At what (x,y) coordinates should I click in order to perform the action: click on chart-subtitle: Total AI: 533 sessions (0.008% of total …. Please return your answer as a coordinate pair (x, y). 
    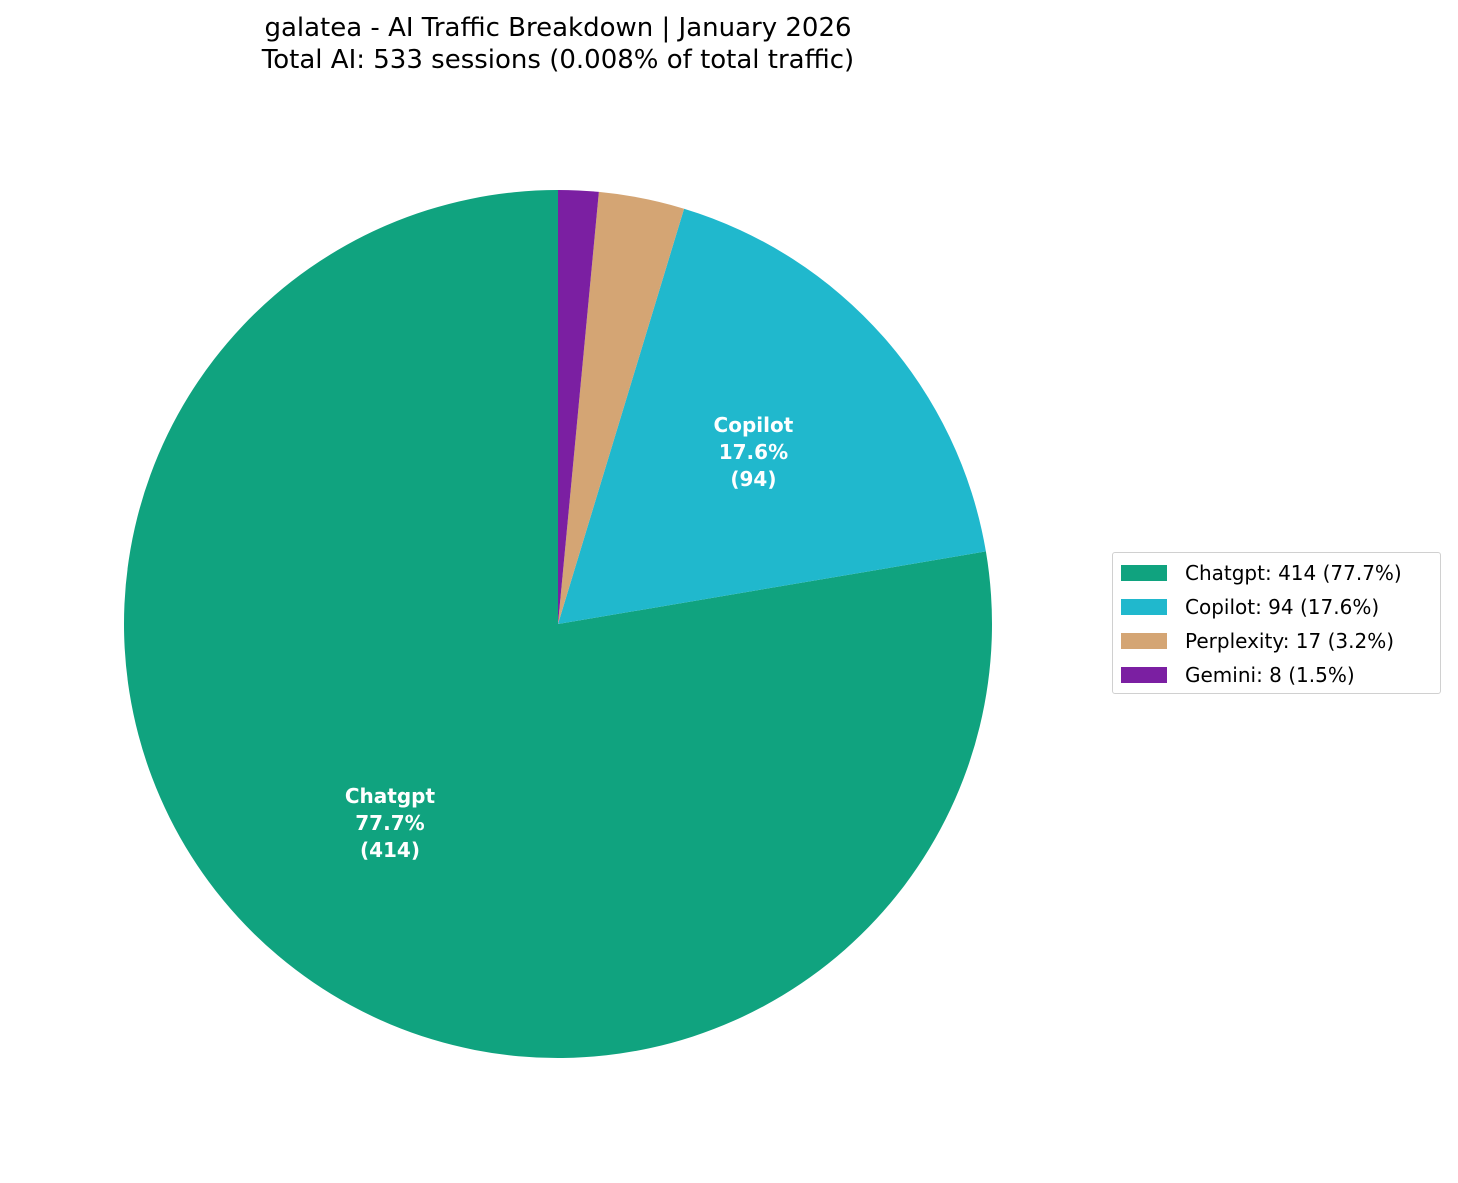
    Looking at the image, I should click on (558, 60).